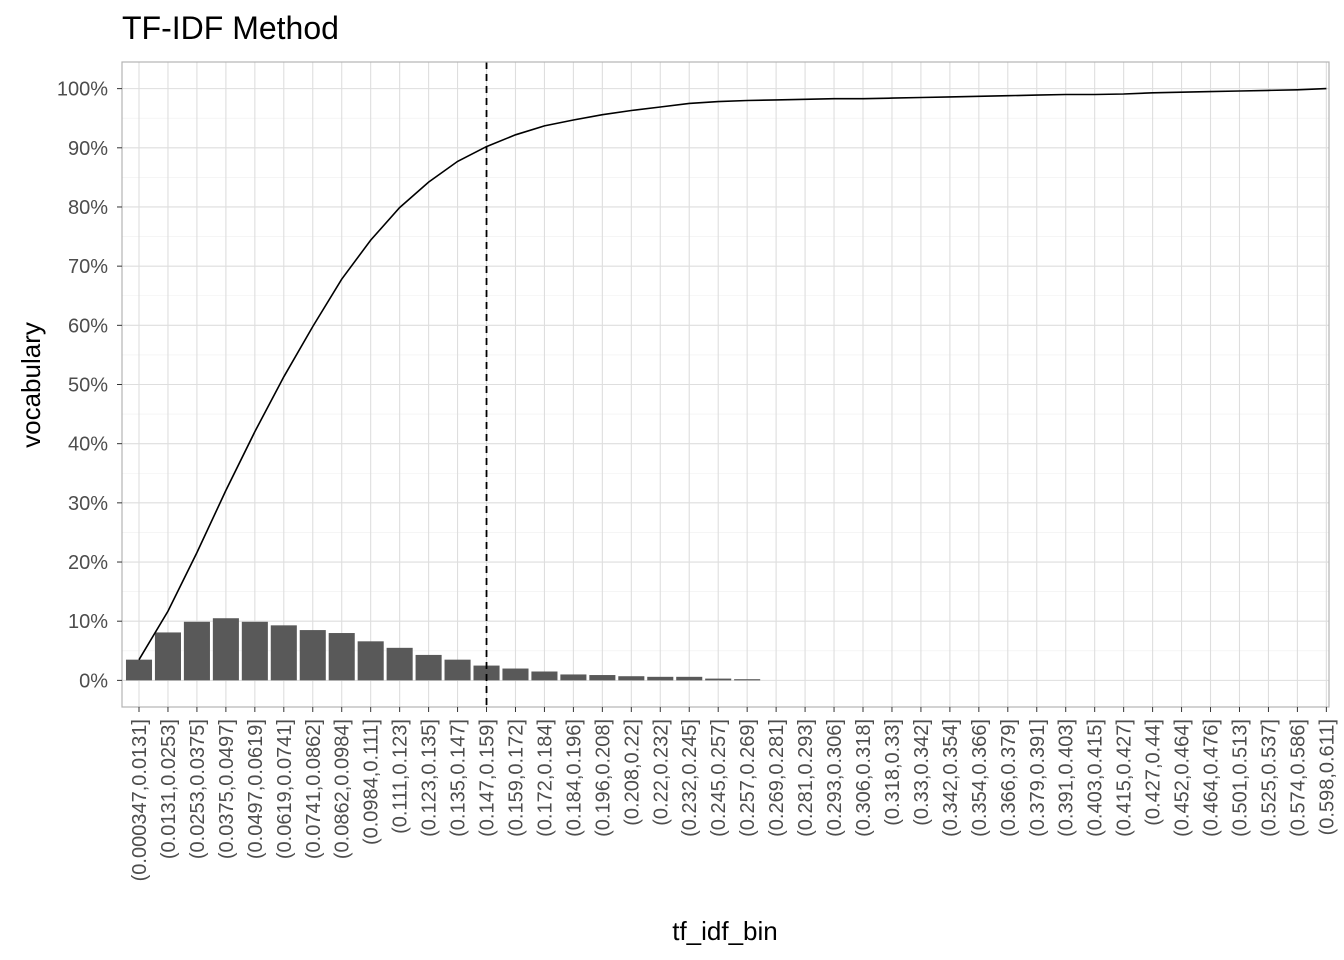 This screenshot has width=1344, height=960. What do you see at coordinates (88, 563) in the screenshot?
I see `y-tick-label: 20%` at bounding box center [88, 563].